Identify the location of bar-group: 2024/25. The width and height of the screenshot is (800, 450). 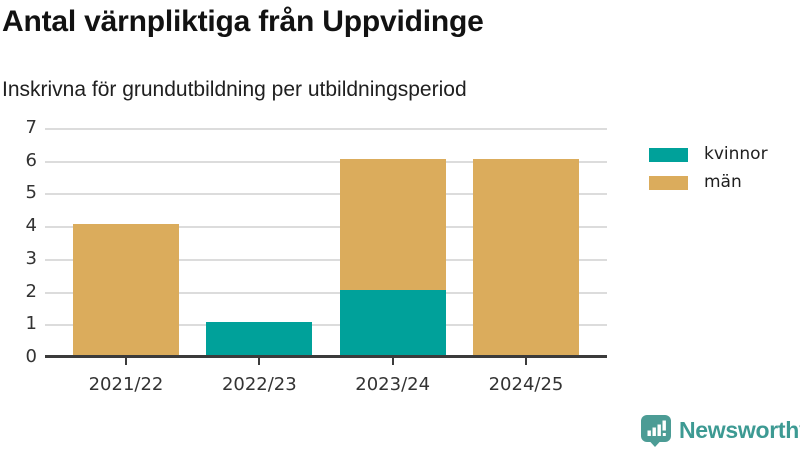
(525, 262).